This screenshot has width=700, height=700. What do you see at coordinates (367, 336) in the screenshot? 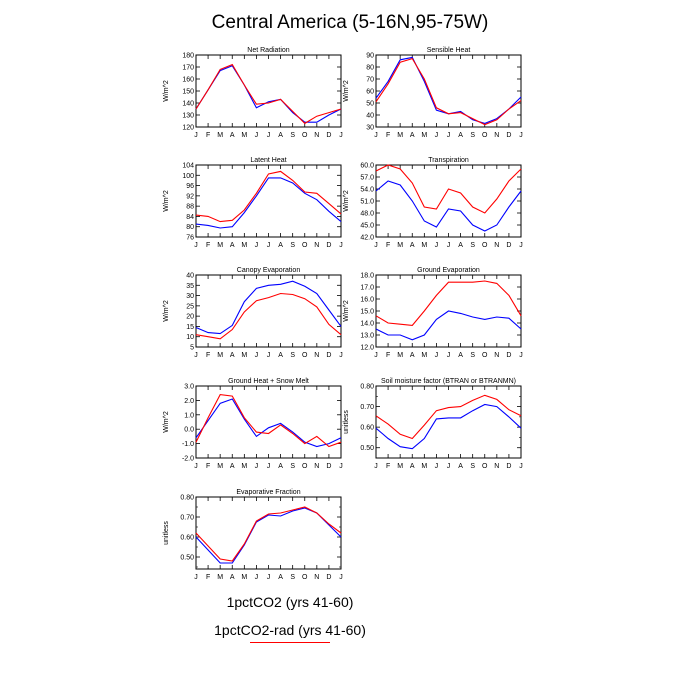
I see `y-tick-label: 13.0` at bounding box center [367, 336].